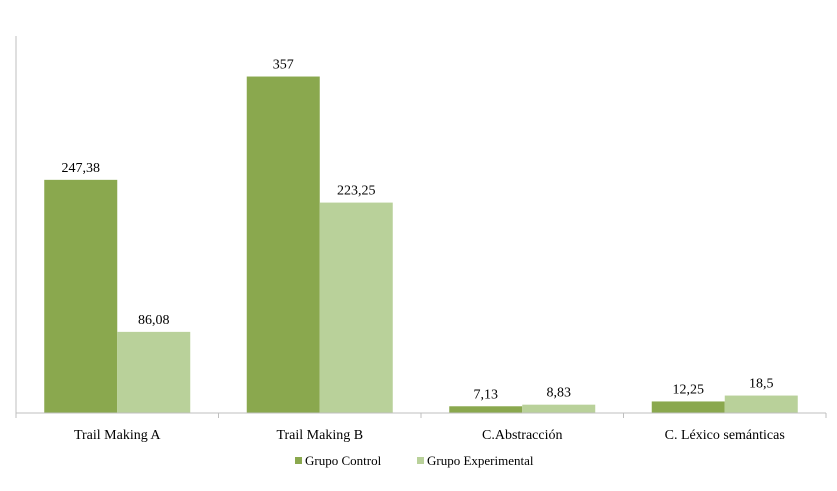 This screenshot has width=837, height=491. Describe the element at coordinates (81, 168) in the screenshot. I see `data-label-control-0: 247,38` at that location.